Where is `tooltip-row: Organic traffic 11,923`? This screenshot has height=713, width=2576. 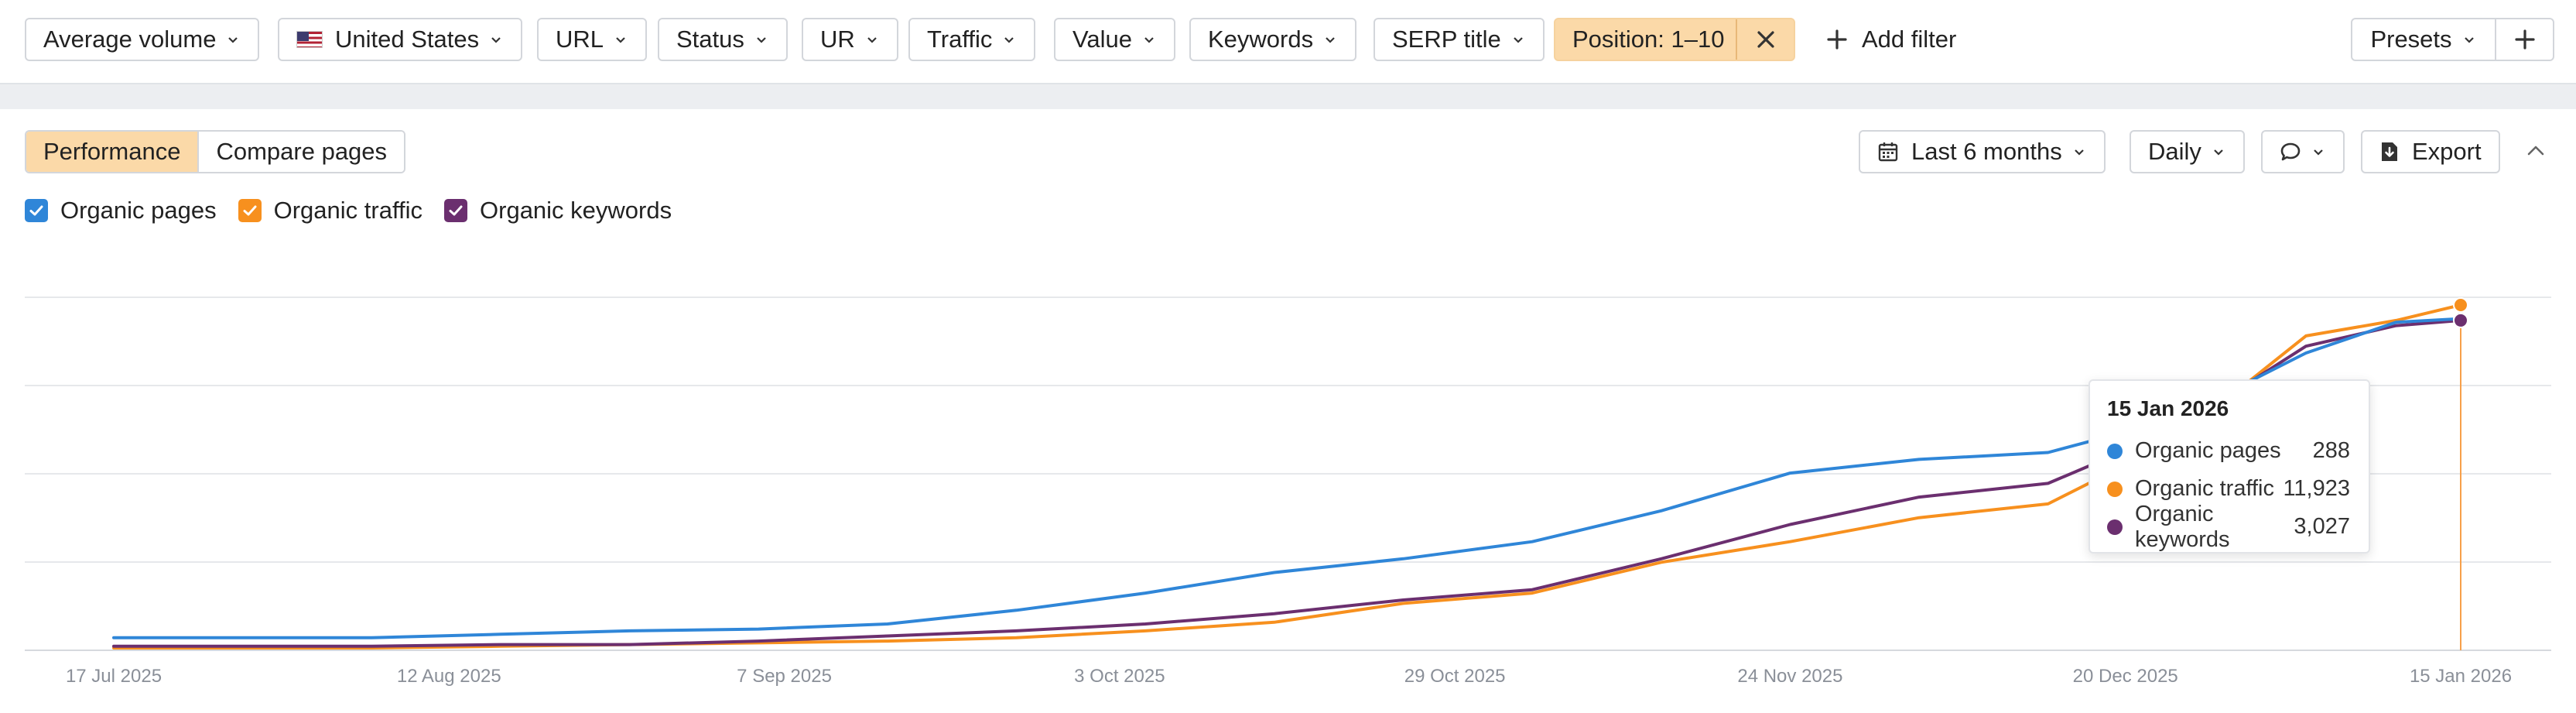
tooltip-row: Organic traffic 11,923 is located at coordinates (2228, 489).